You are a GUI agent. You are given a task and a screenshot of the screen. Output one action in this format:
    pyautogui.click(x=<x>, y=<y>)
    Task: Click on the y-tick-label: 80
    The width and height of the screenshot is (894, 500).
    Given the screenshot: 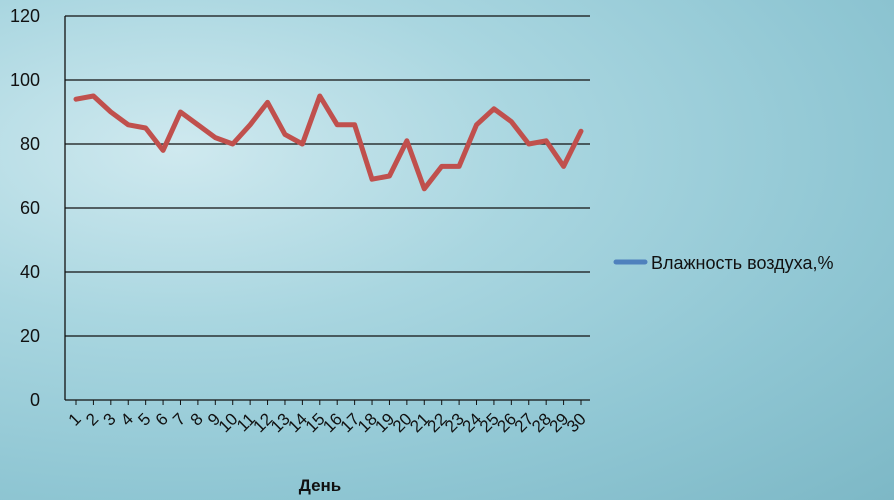 What is the action you would take?
    pyautogui.click(x=30, y=144)
    